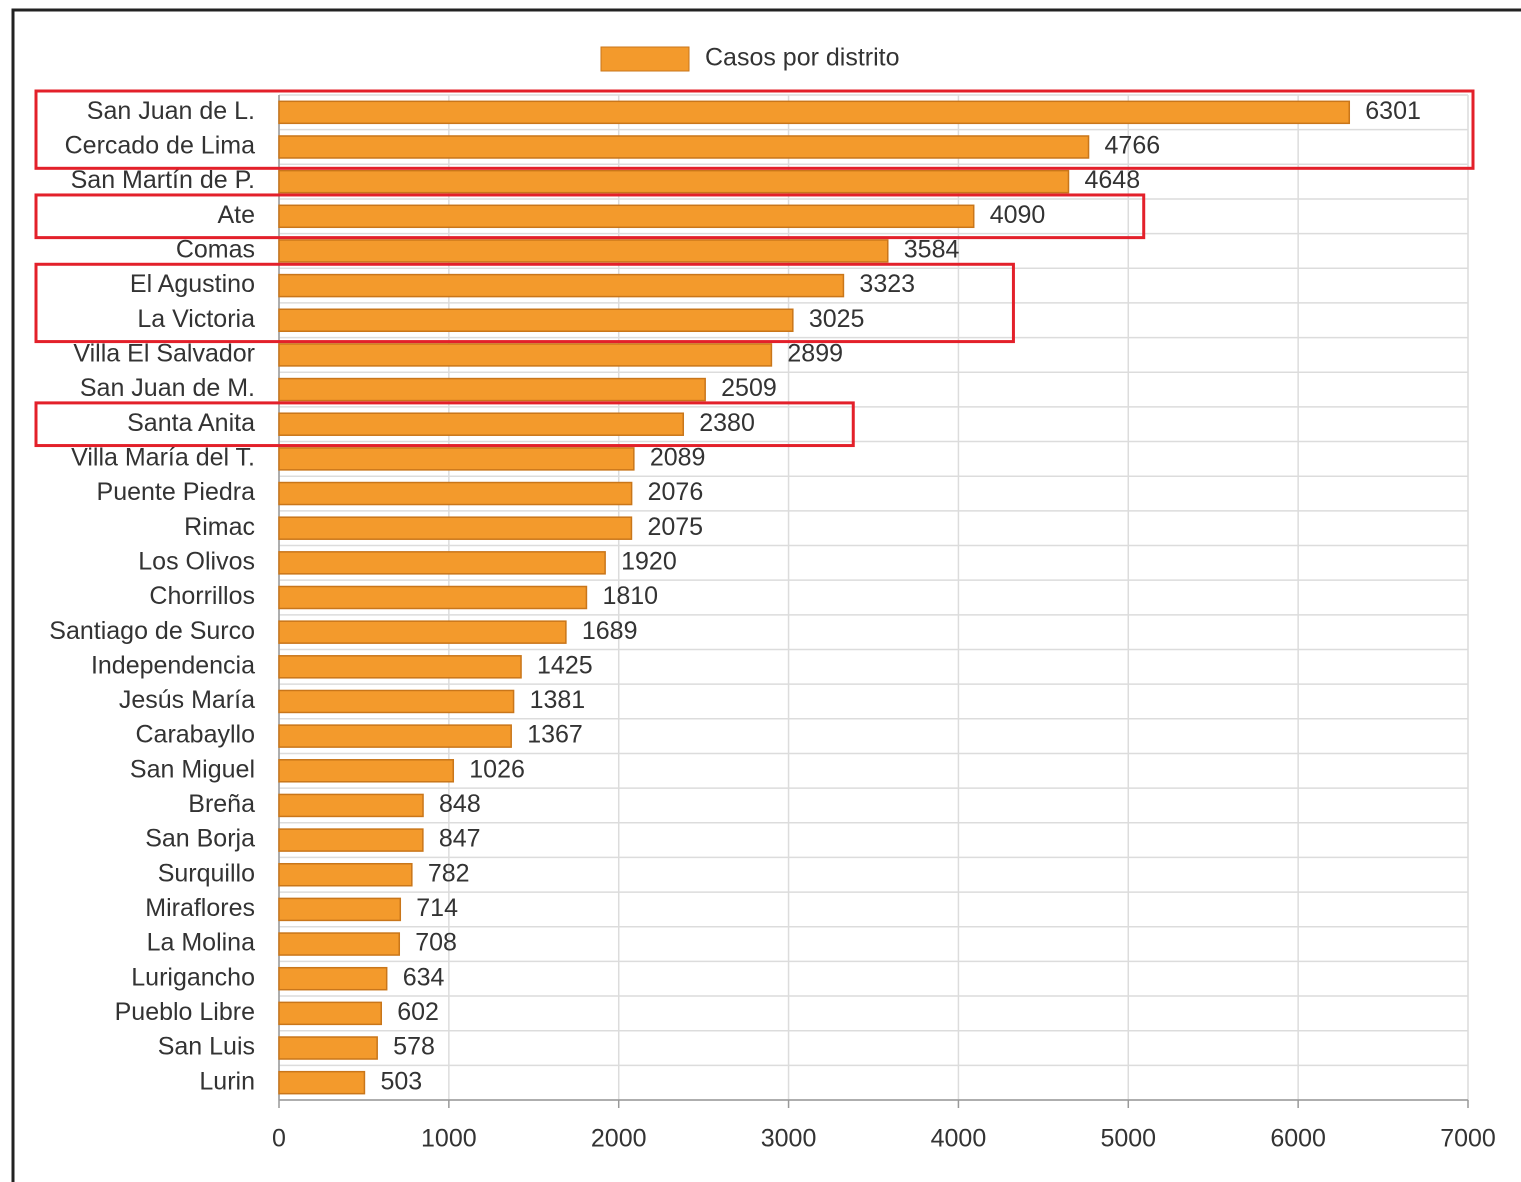  Describe the element at coordinates (749, 388) in the screenshot. I see `value-label: 2509` at that location.